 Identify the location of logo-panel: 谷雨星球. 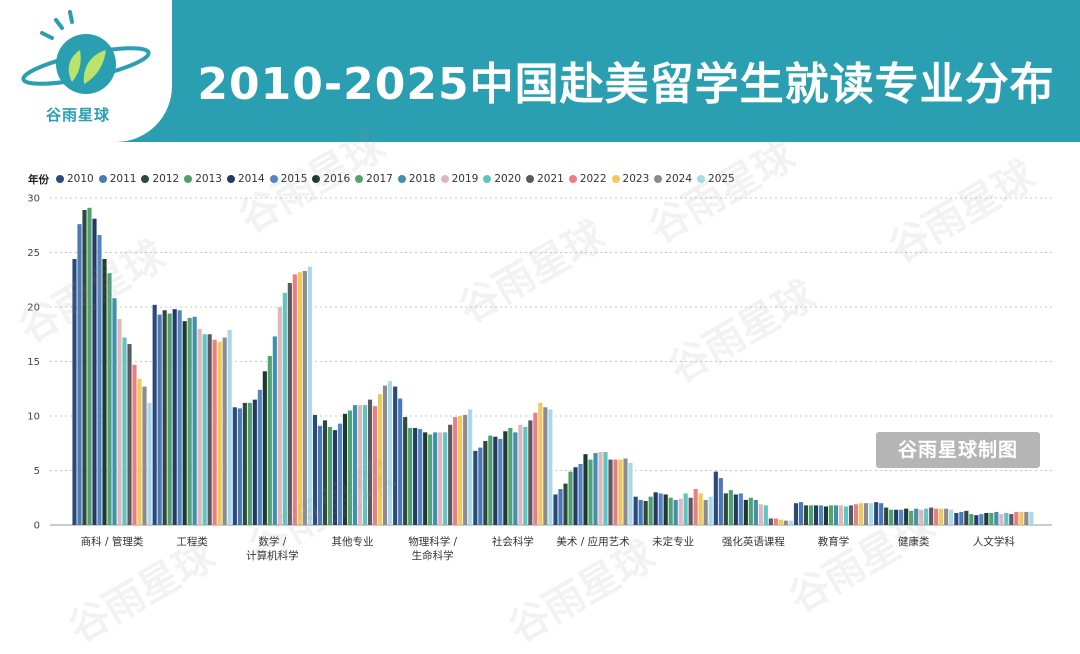
(86, 71).